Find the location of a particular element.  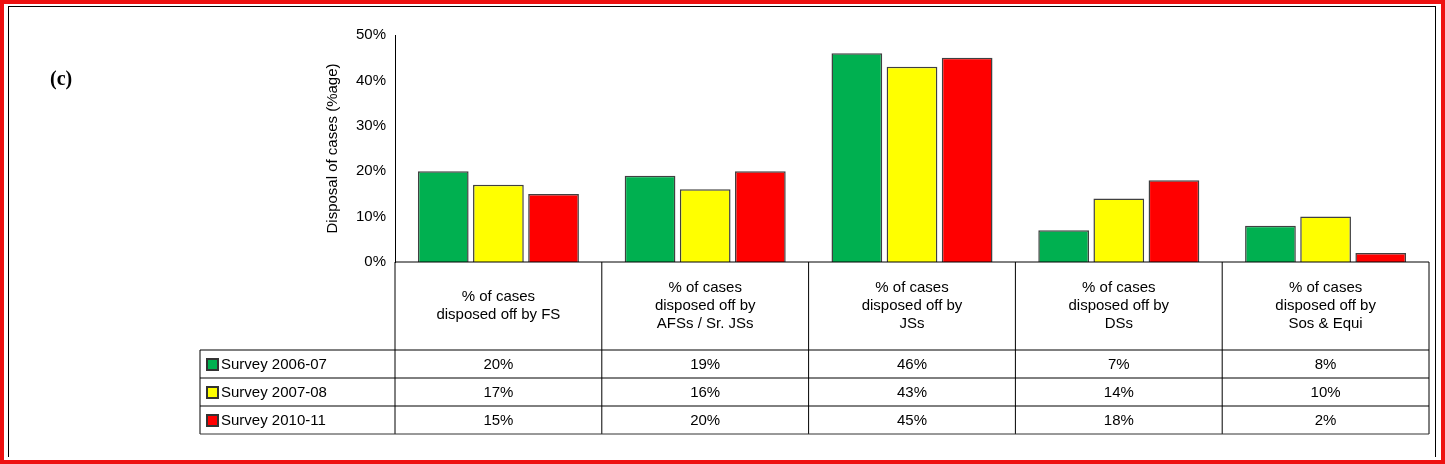

data-label: 14% is located at coordinates (1118, 392).